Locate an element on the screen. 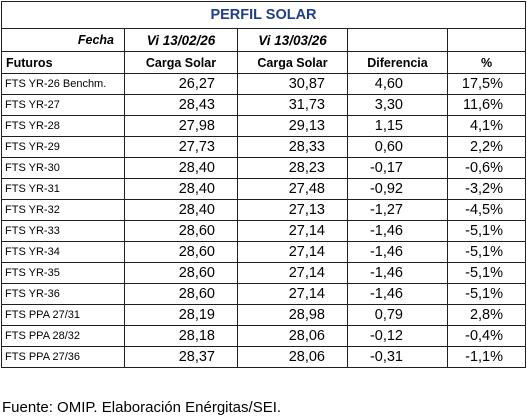 This screenshot has width=527, height=417. value-feb: 28,37 is located at coordinates (181, 357).